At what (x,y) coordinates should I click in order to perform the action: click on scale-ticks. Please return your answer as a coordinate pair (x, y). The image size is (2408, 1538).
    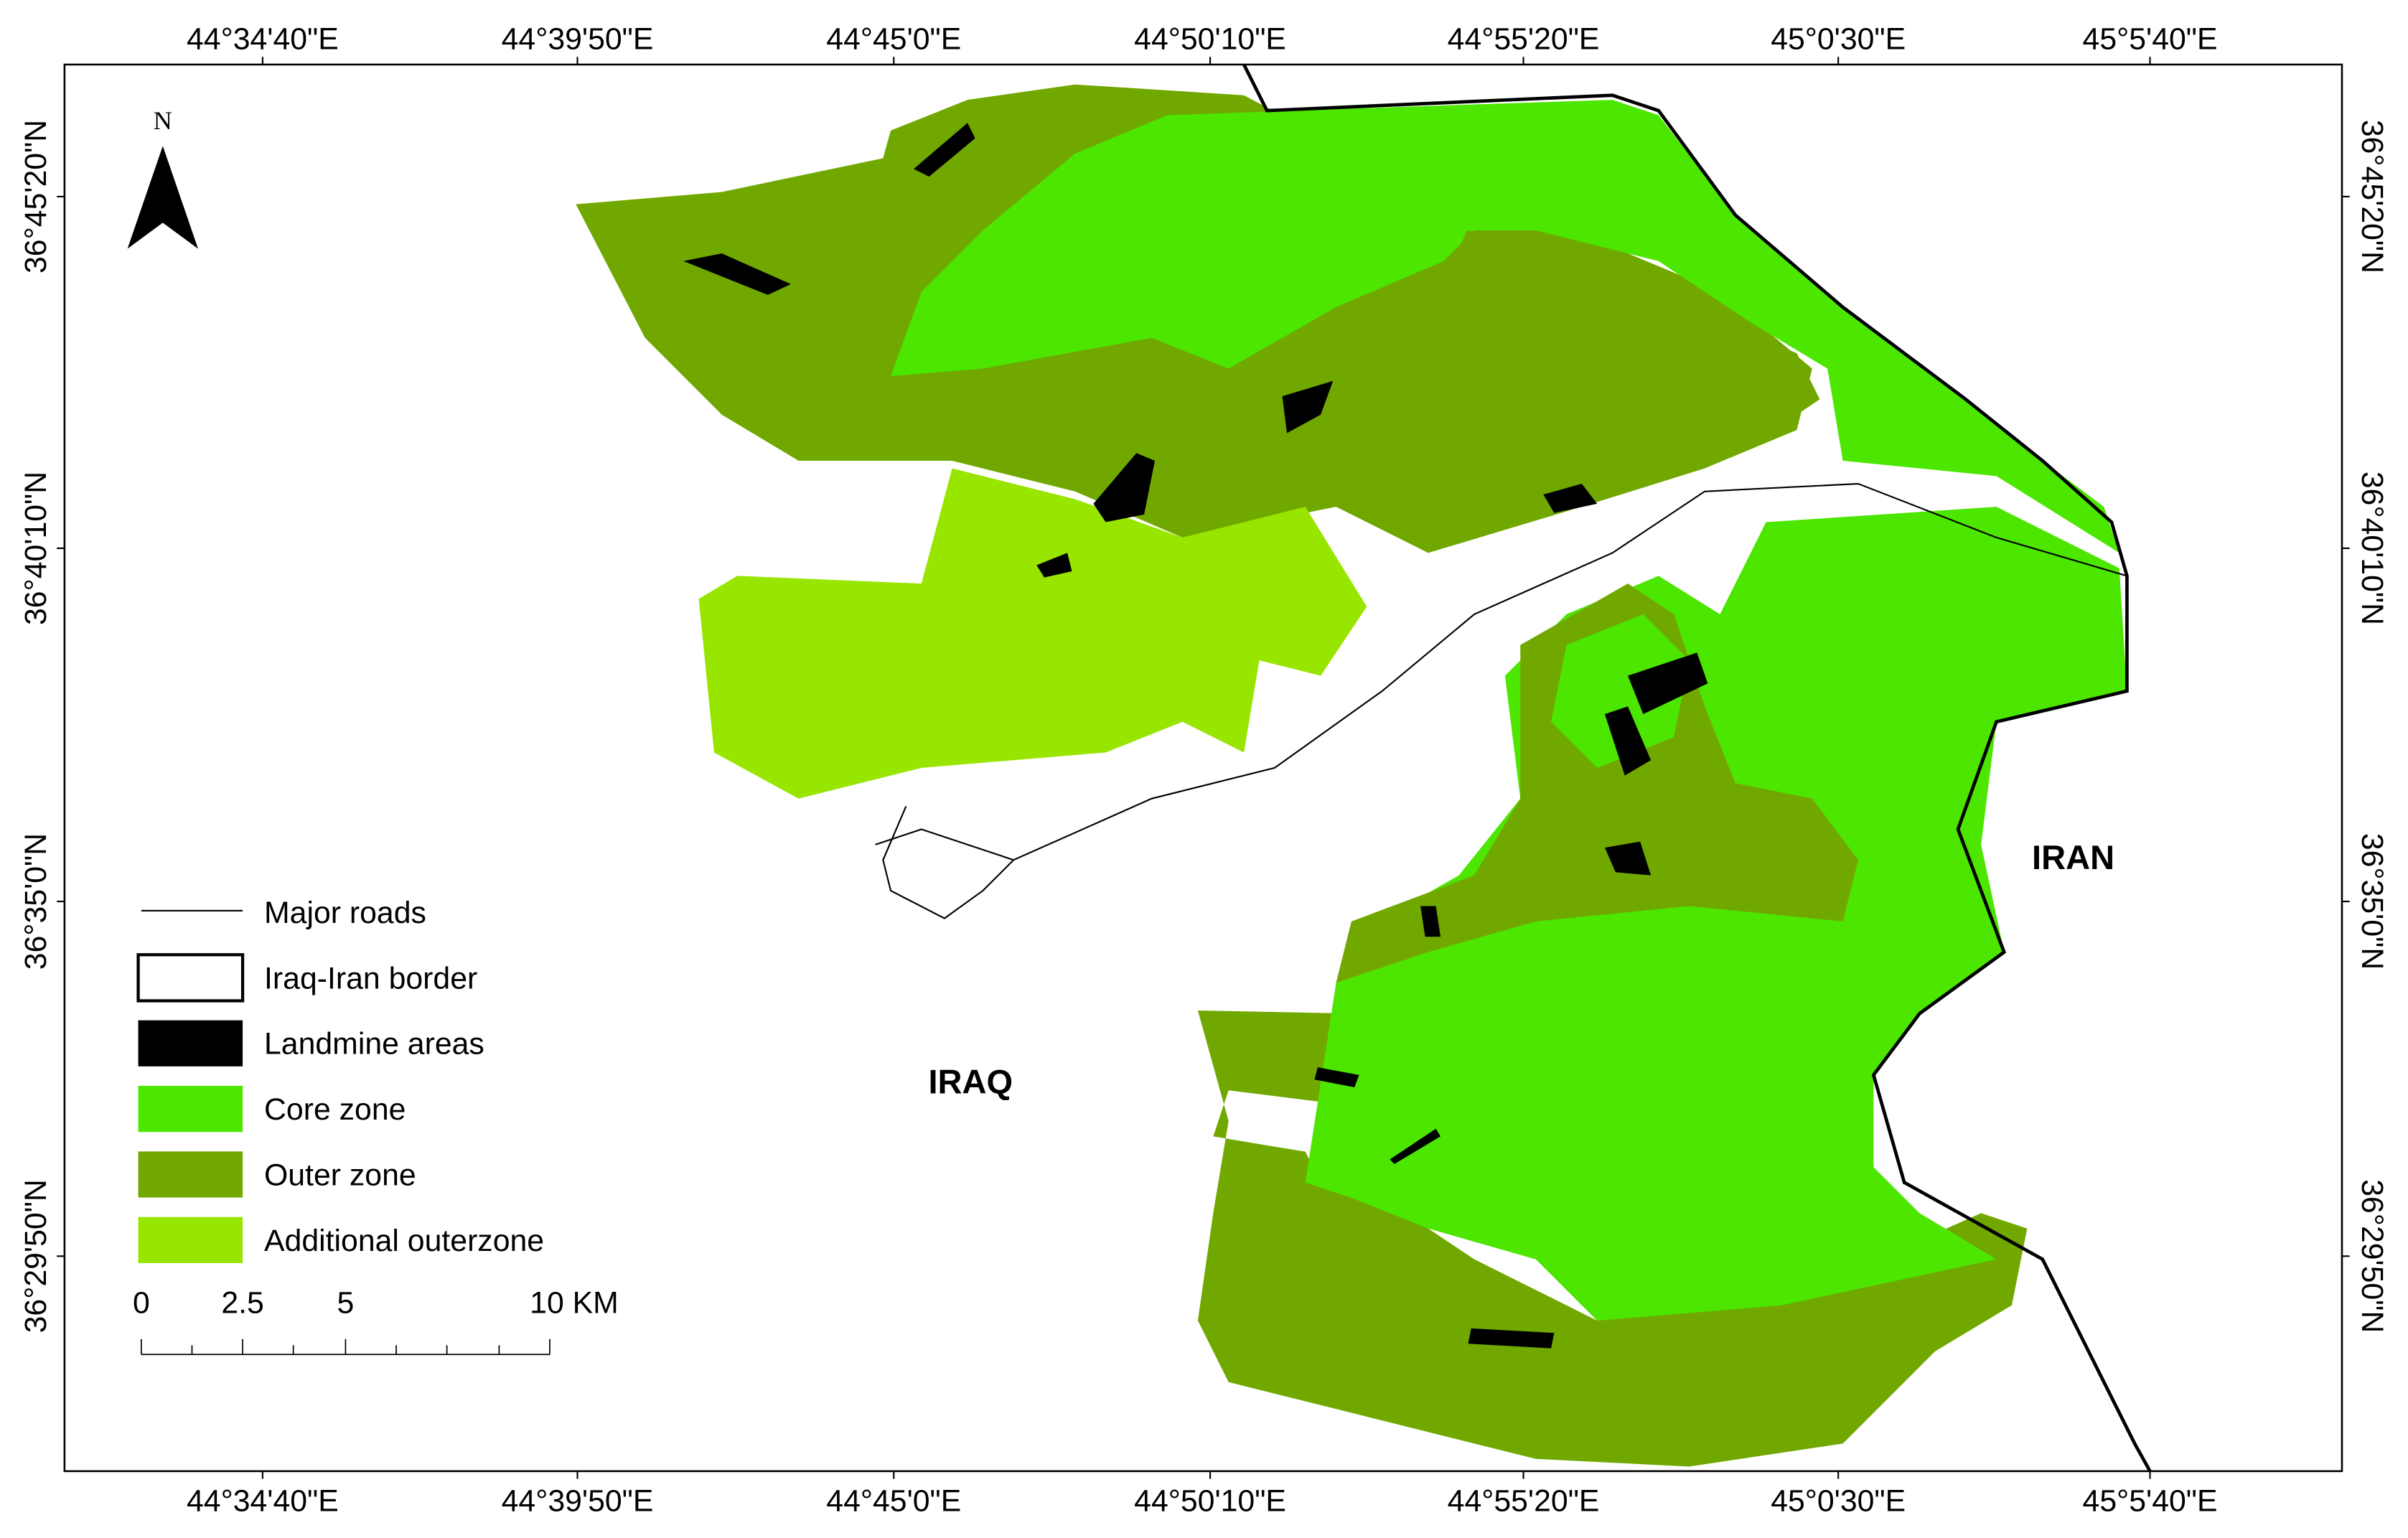
    Looking at the image, I should click on (346, 1346).